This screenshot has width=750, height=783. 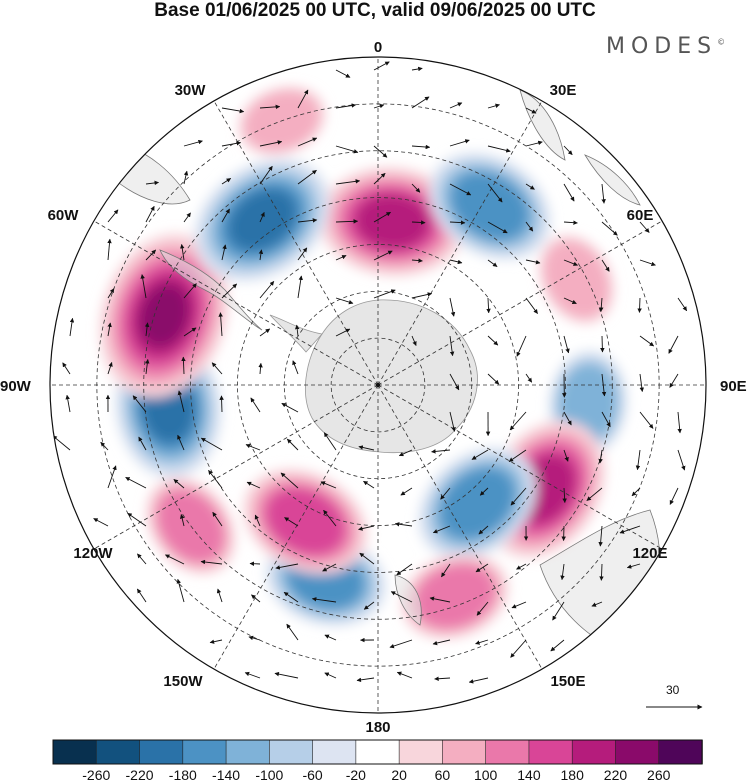 I want to click on longitude-label: 30E, so click(x=563, y=90).